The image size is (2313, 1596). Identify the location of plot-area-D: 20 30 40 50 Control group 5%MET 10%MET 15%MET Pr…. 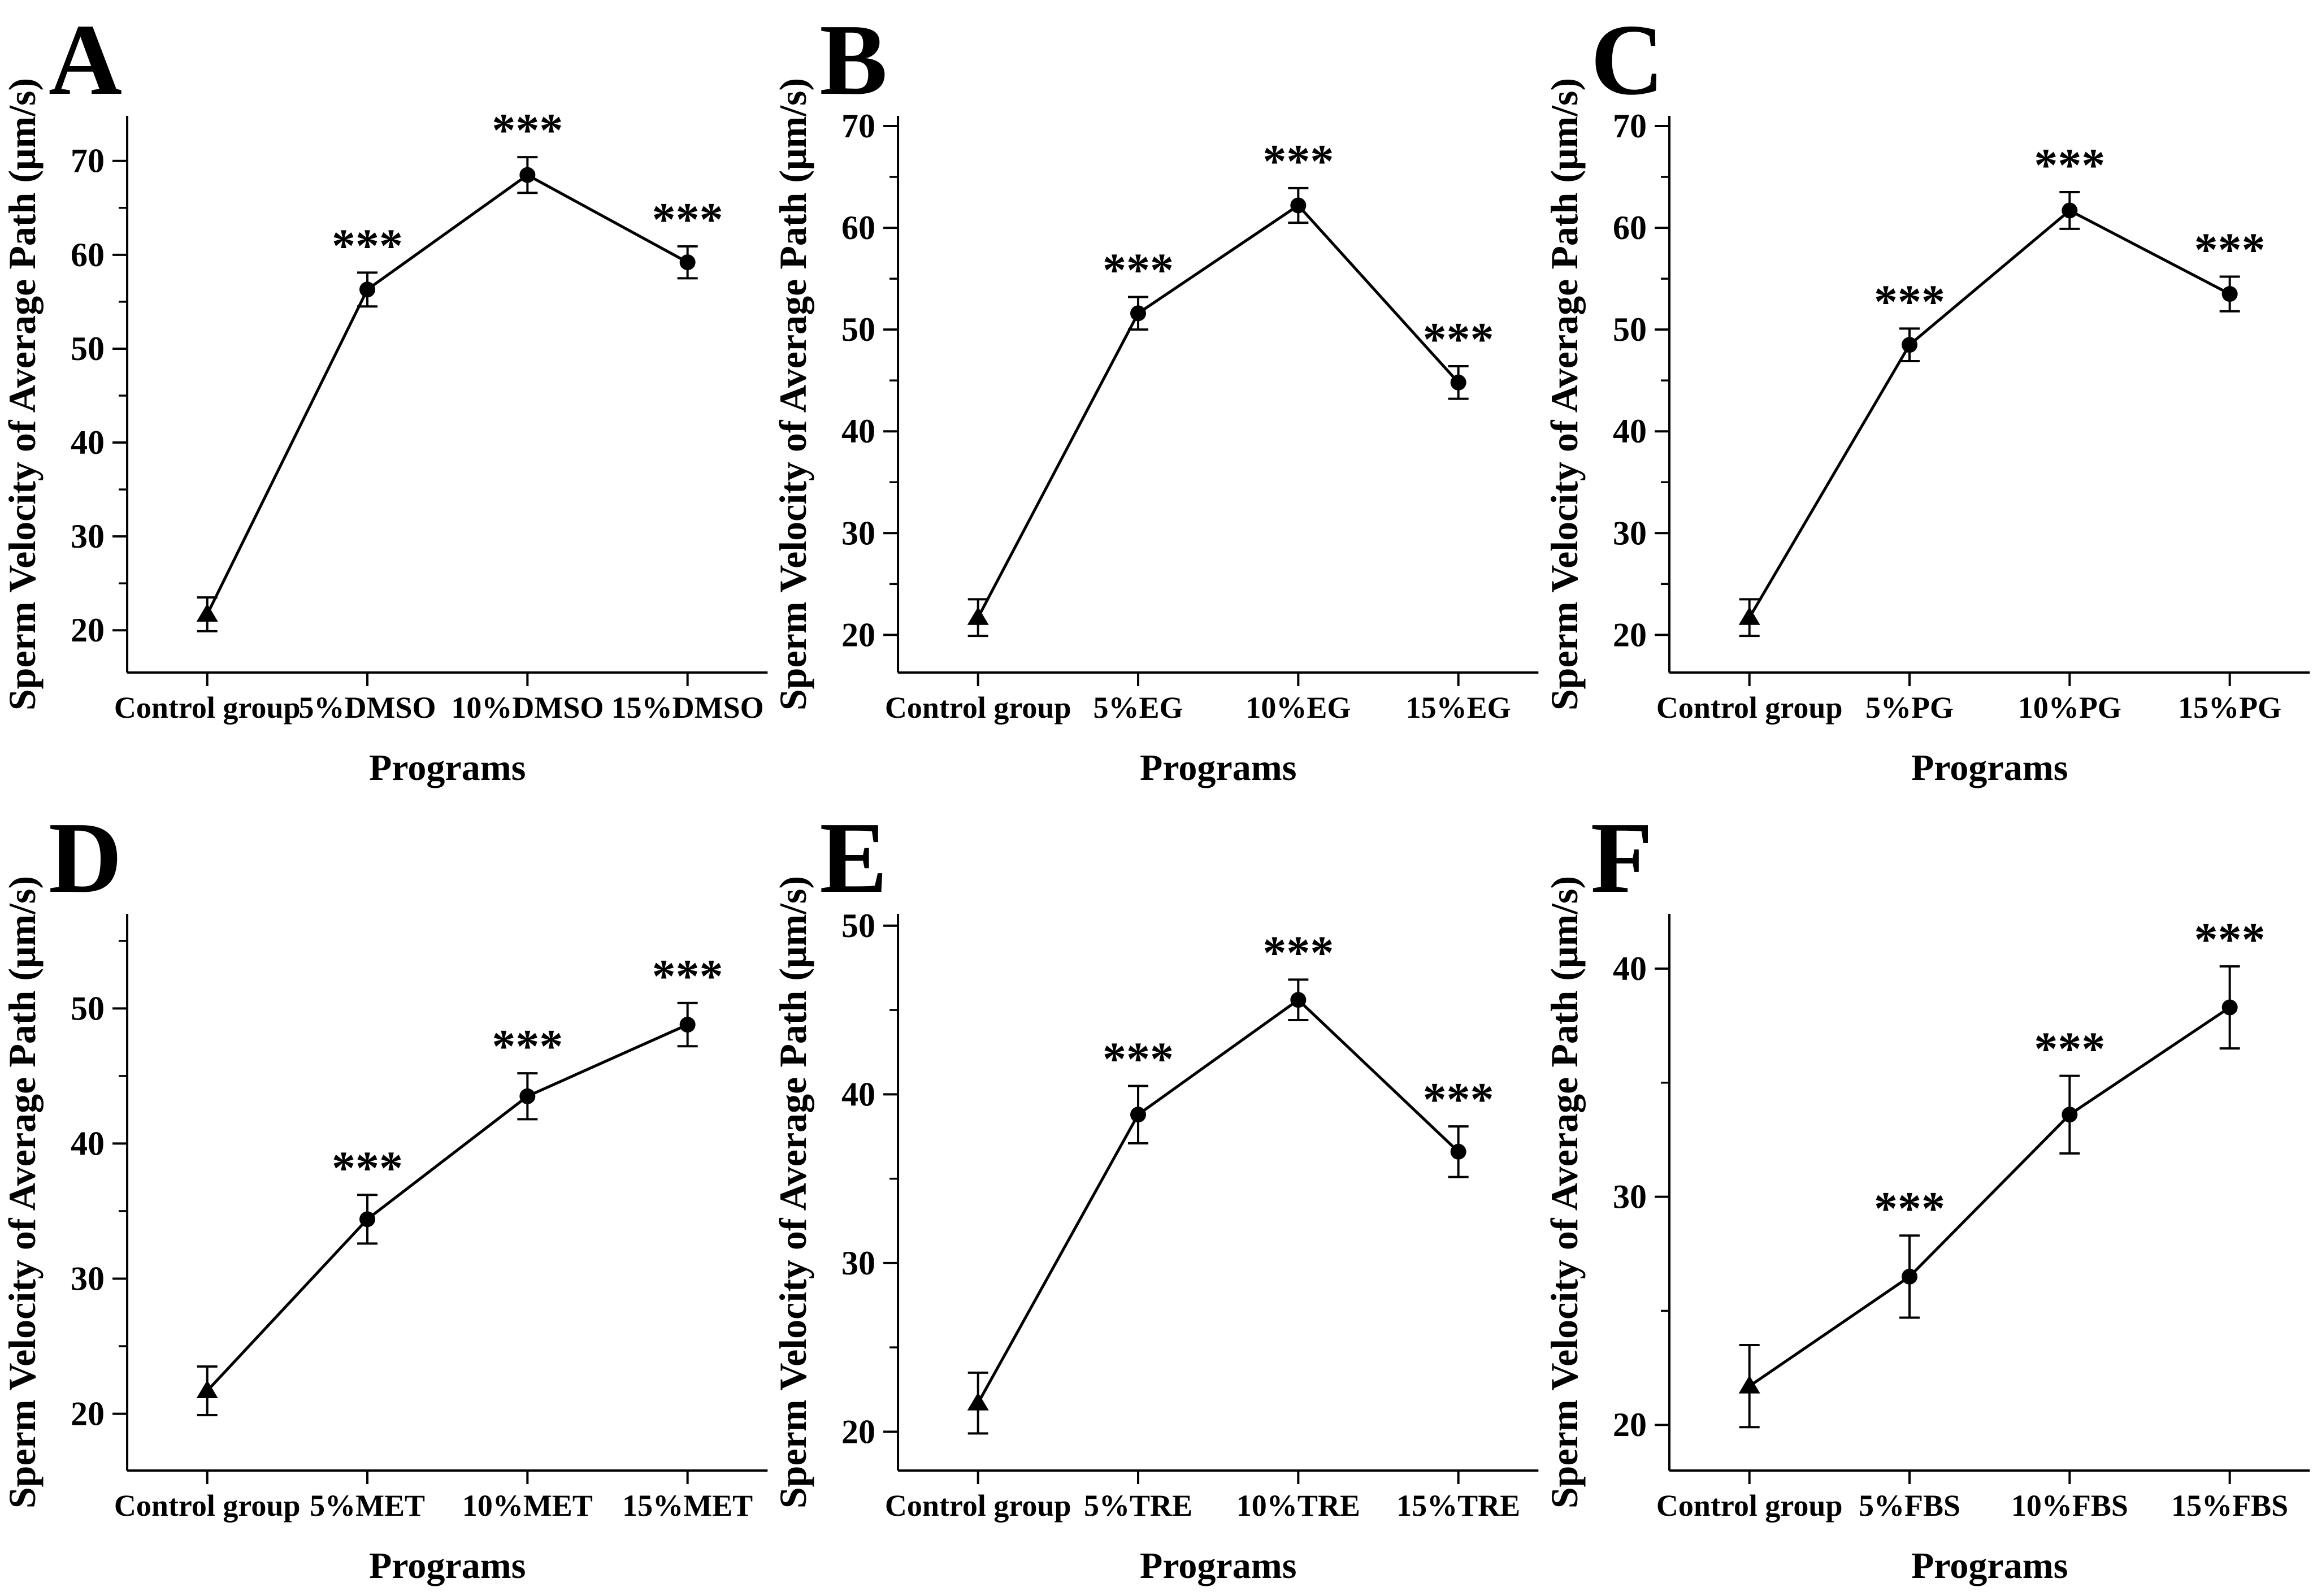
(384, 1231).